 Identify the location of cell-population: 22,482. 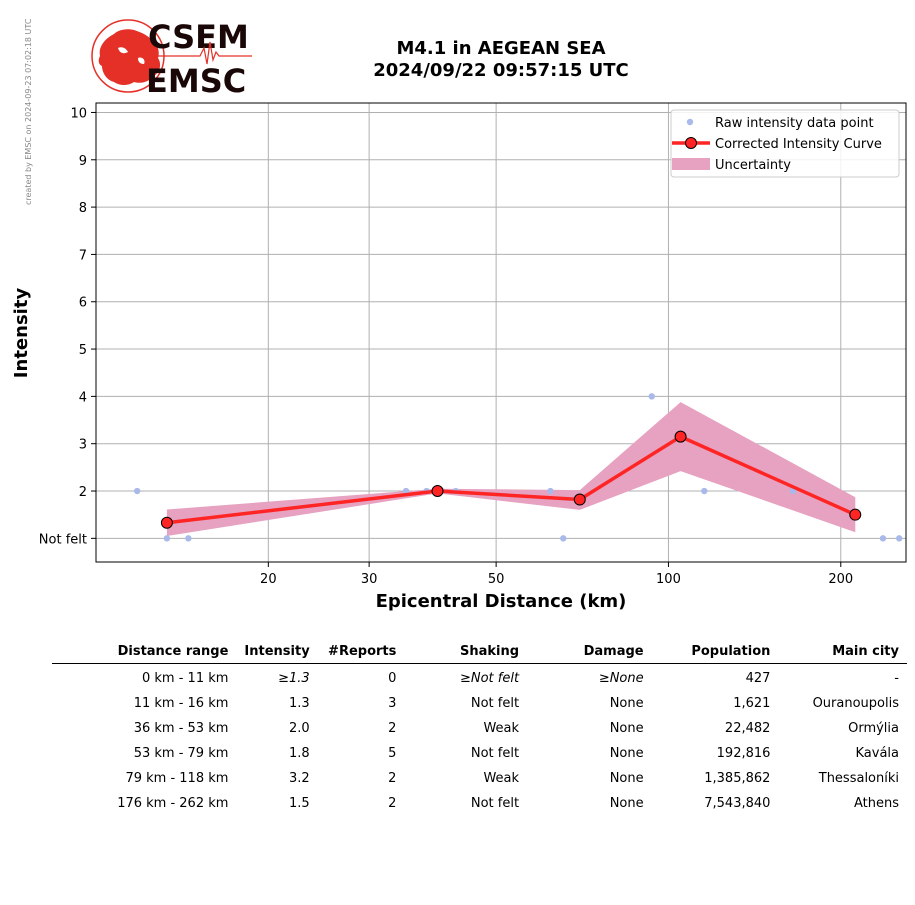
(747, 728).